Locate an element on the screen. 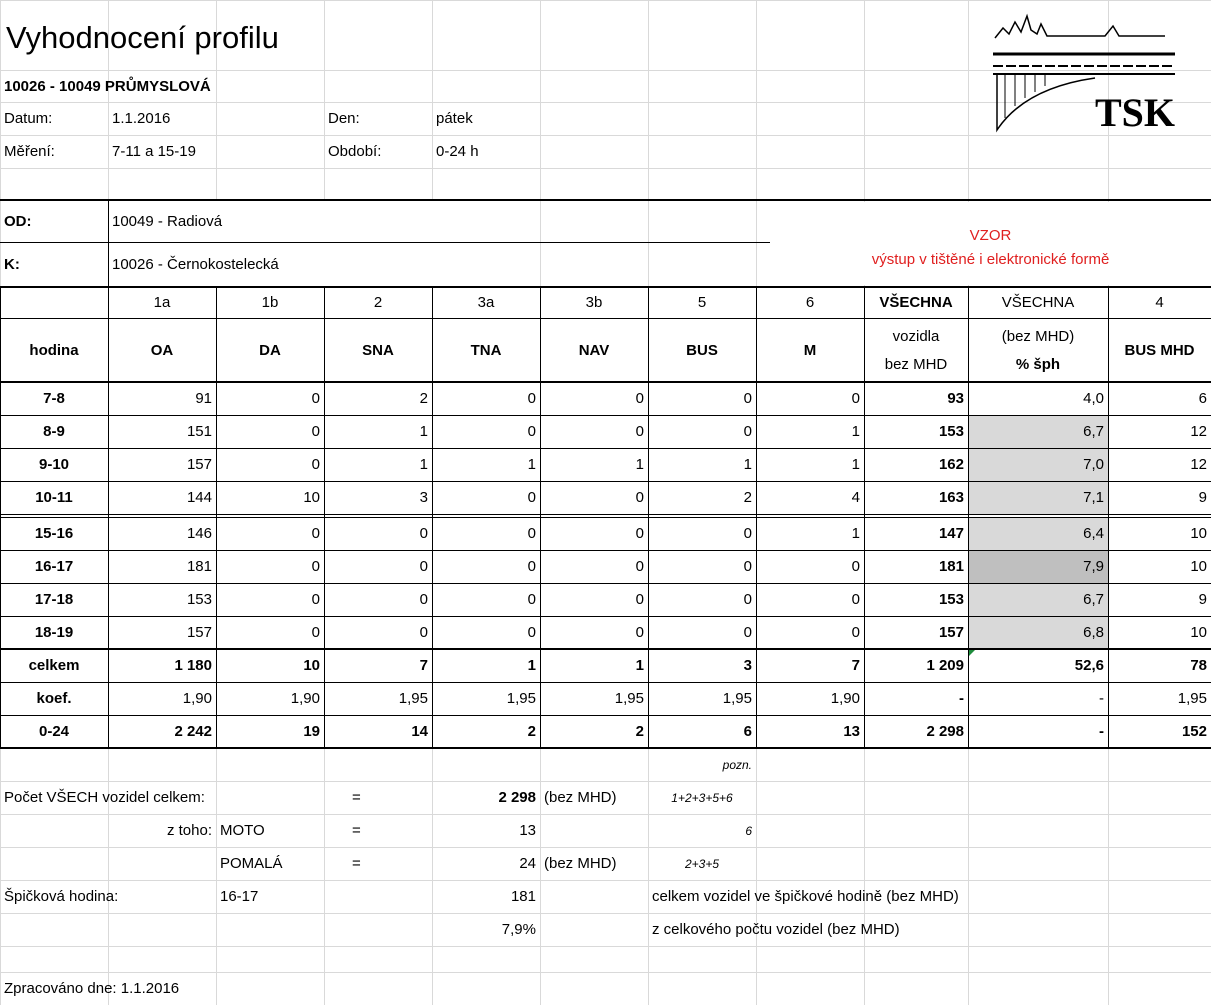 The height and width of the screenshot is (1005, 1211). data-cell: 52,6 is located at coordinates (1089, 665).